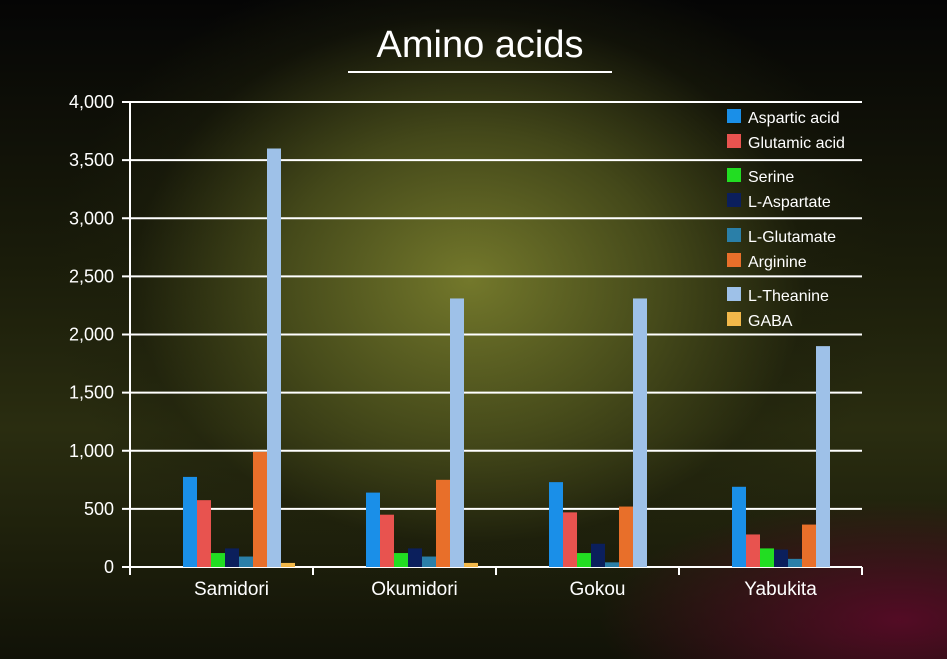  What do you see at coordinates (190, 521) in the screenshot?
I see `bar-aspartic-acid-samidori` at bounding box center [190, 521].